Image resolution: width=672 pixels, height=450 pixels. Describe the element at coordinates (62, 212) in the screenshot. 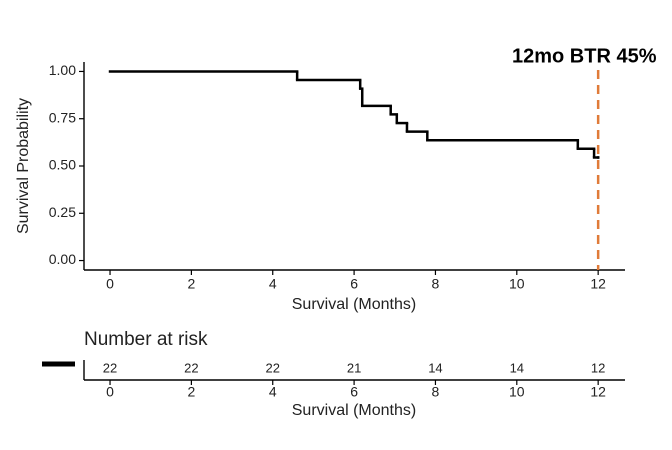

I see `y-tick-label: 0.25` at that location.